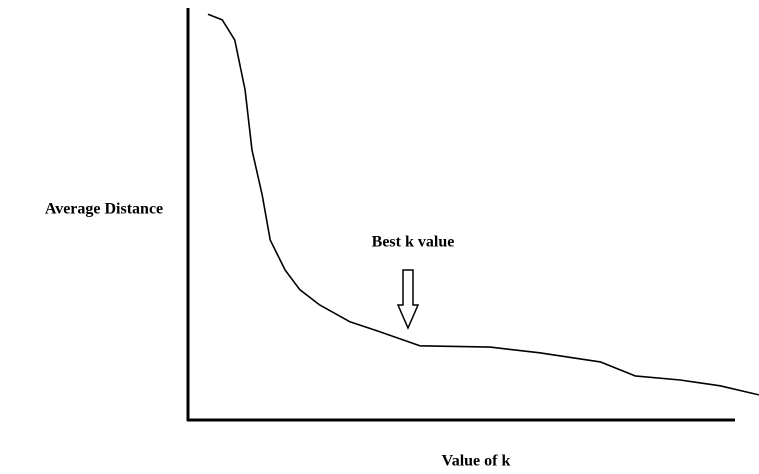  What do you see at coordinates (104, 209) in the screenshot?
I see `y-axis-label: Average Distance` at bounding box center [104, 209].